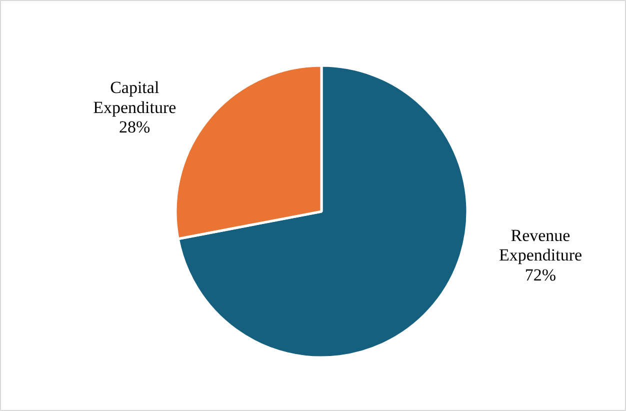  I want to click on slice-label: Revenue Expenditure, so click(540, 245).